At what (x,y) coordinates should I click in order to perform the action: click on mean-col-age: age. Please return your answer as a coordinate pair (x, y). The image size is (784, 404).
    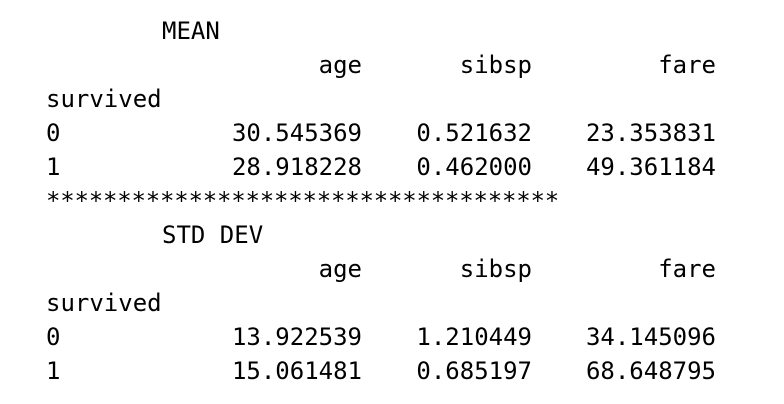
    Looking at the image, I should click on (340, 65).